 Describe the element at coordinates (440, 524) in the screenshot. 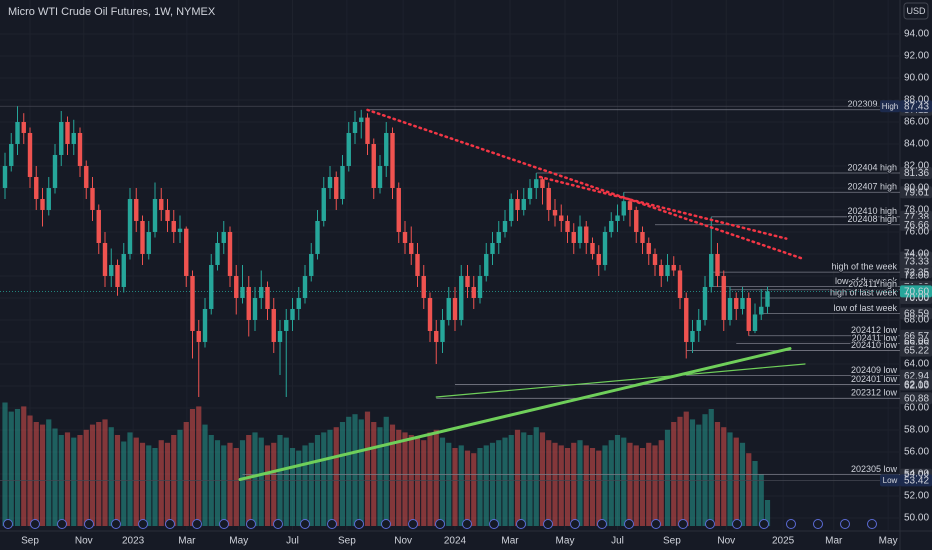

I see `event-icons` at that location.